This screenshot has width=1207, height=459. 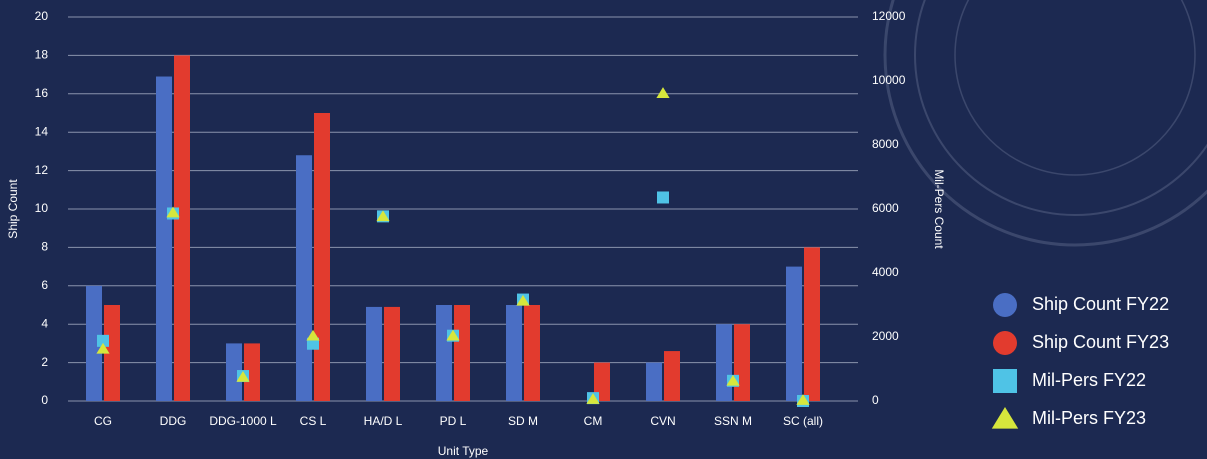 What do you see at coordinates (523, 421) in the screenshot?
I see `x-tick-label: SD M` at bounding box center [523, 421].